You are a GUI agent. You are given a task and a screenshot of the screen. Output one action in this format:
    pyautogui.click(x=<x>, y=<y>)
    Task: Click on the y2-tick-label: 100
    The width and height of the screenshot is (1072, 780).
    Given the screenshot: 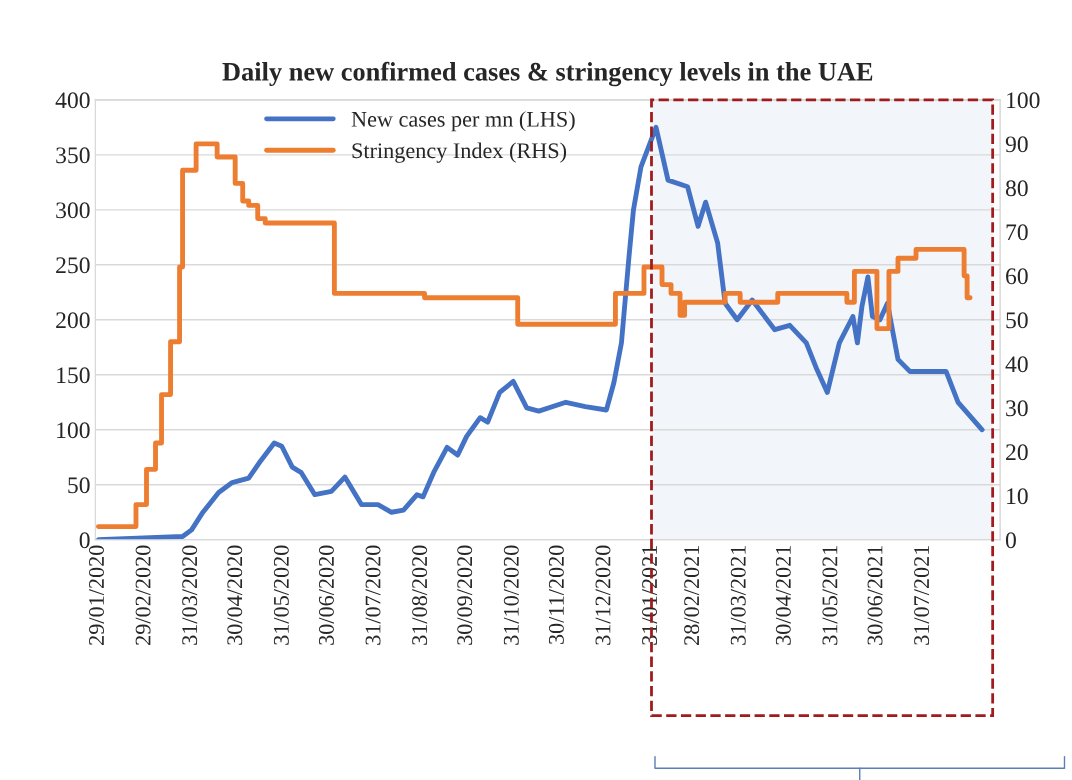 What is the action you would take?
    pyautogui.click(x=1023, y=100)
    